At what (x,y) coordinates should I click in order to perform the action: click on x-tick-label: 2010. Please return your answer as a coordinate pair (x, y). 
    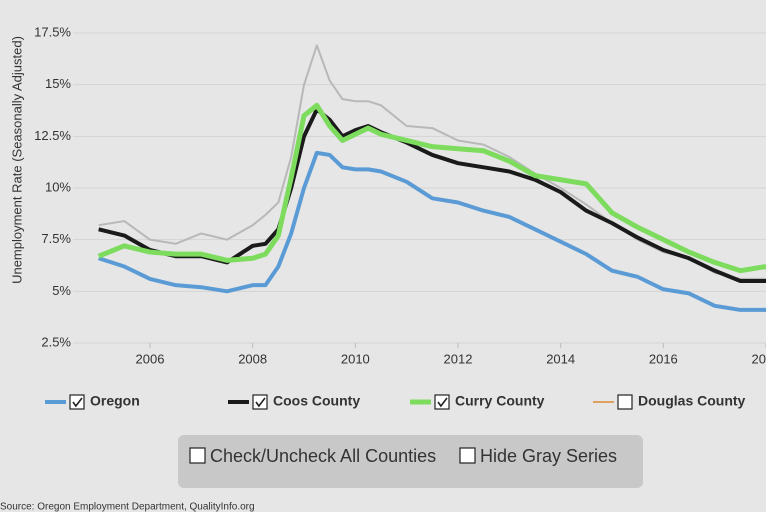
    Looking at the image, I should click on (355, 358).